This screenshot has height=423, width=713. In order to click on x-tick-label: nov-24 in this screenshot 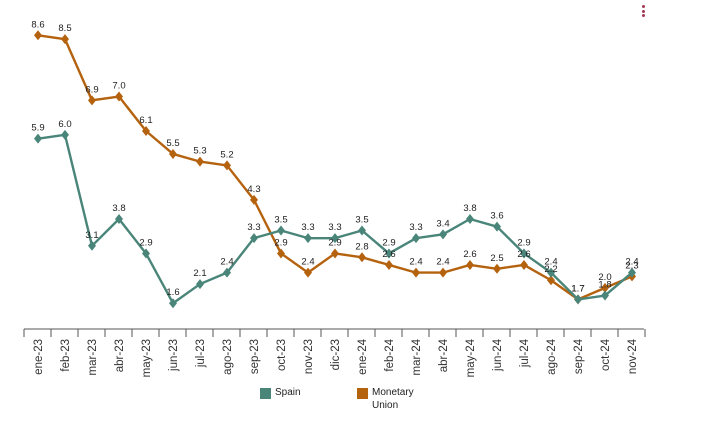, I will do `click(633, 356)`.